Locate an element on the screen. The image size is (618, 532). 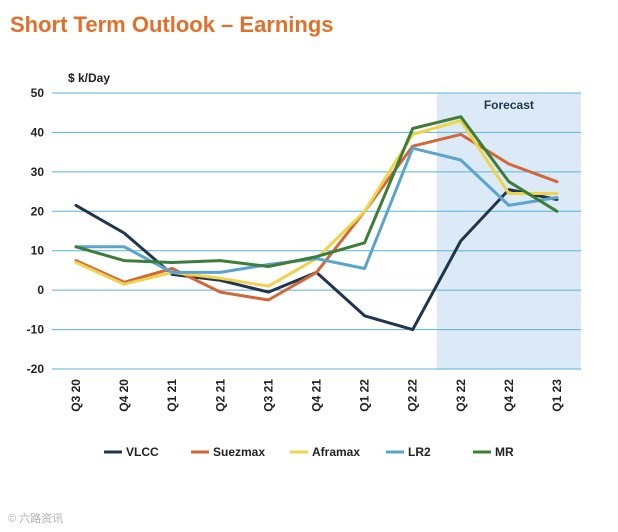
x-tick-label: Q2 22 is located at coordinates (413, 395).